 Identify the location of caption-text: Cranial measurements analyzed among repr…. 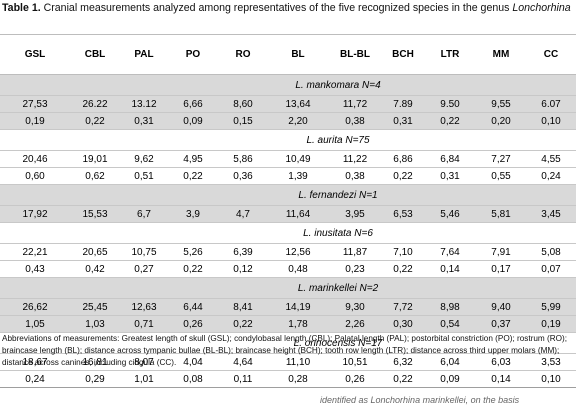
(276, 8).